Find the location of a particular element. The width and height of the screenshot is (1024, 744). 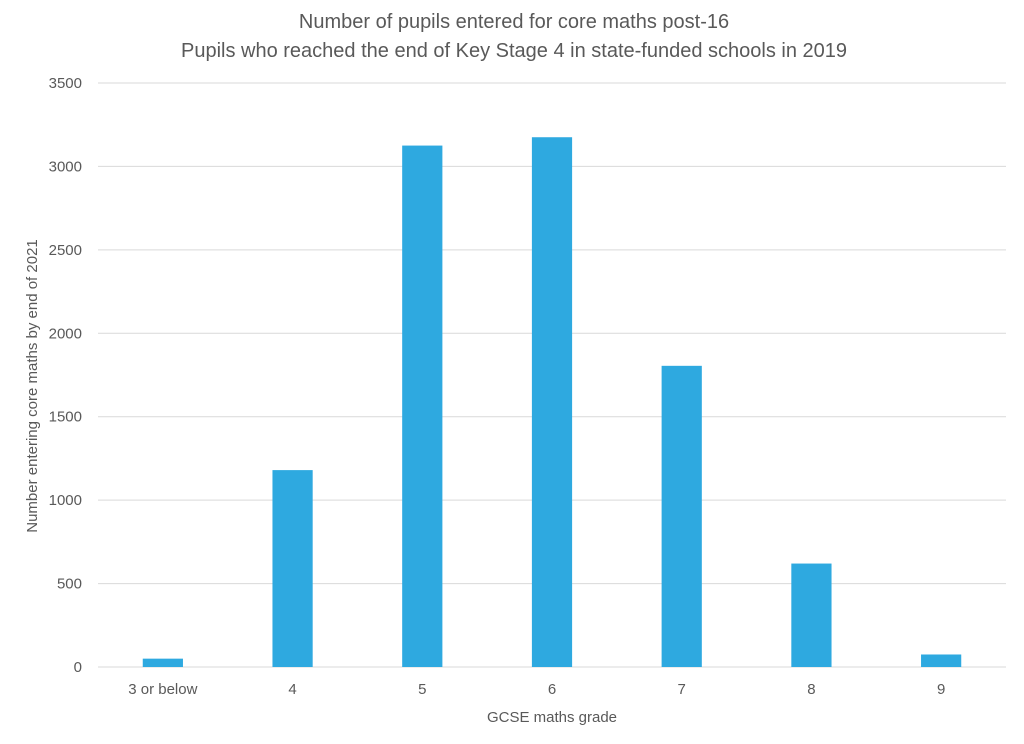

y-tick-label: 3500 is located at coordinates (65, 83).